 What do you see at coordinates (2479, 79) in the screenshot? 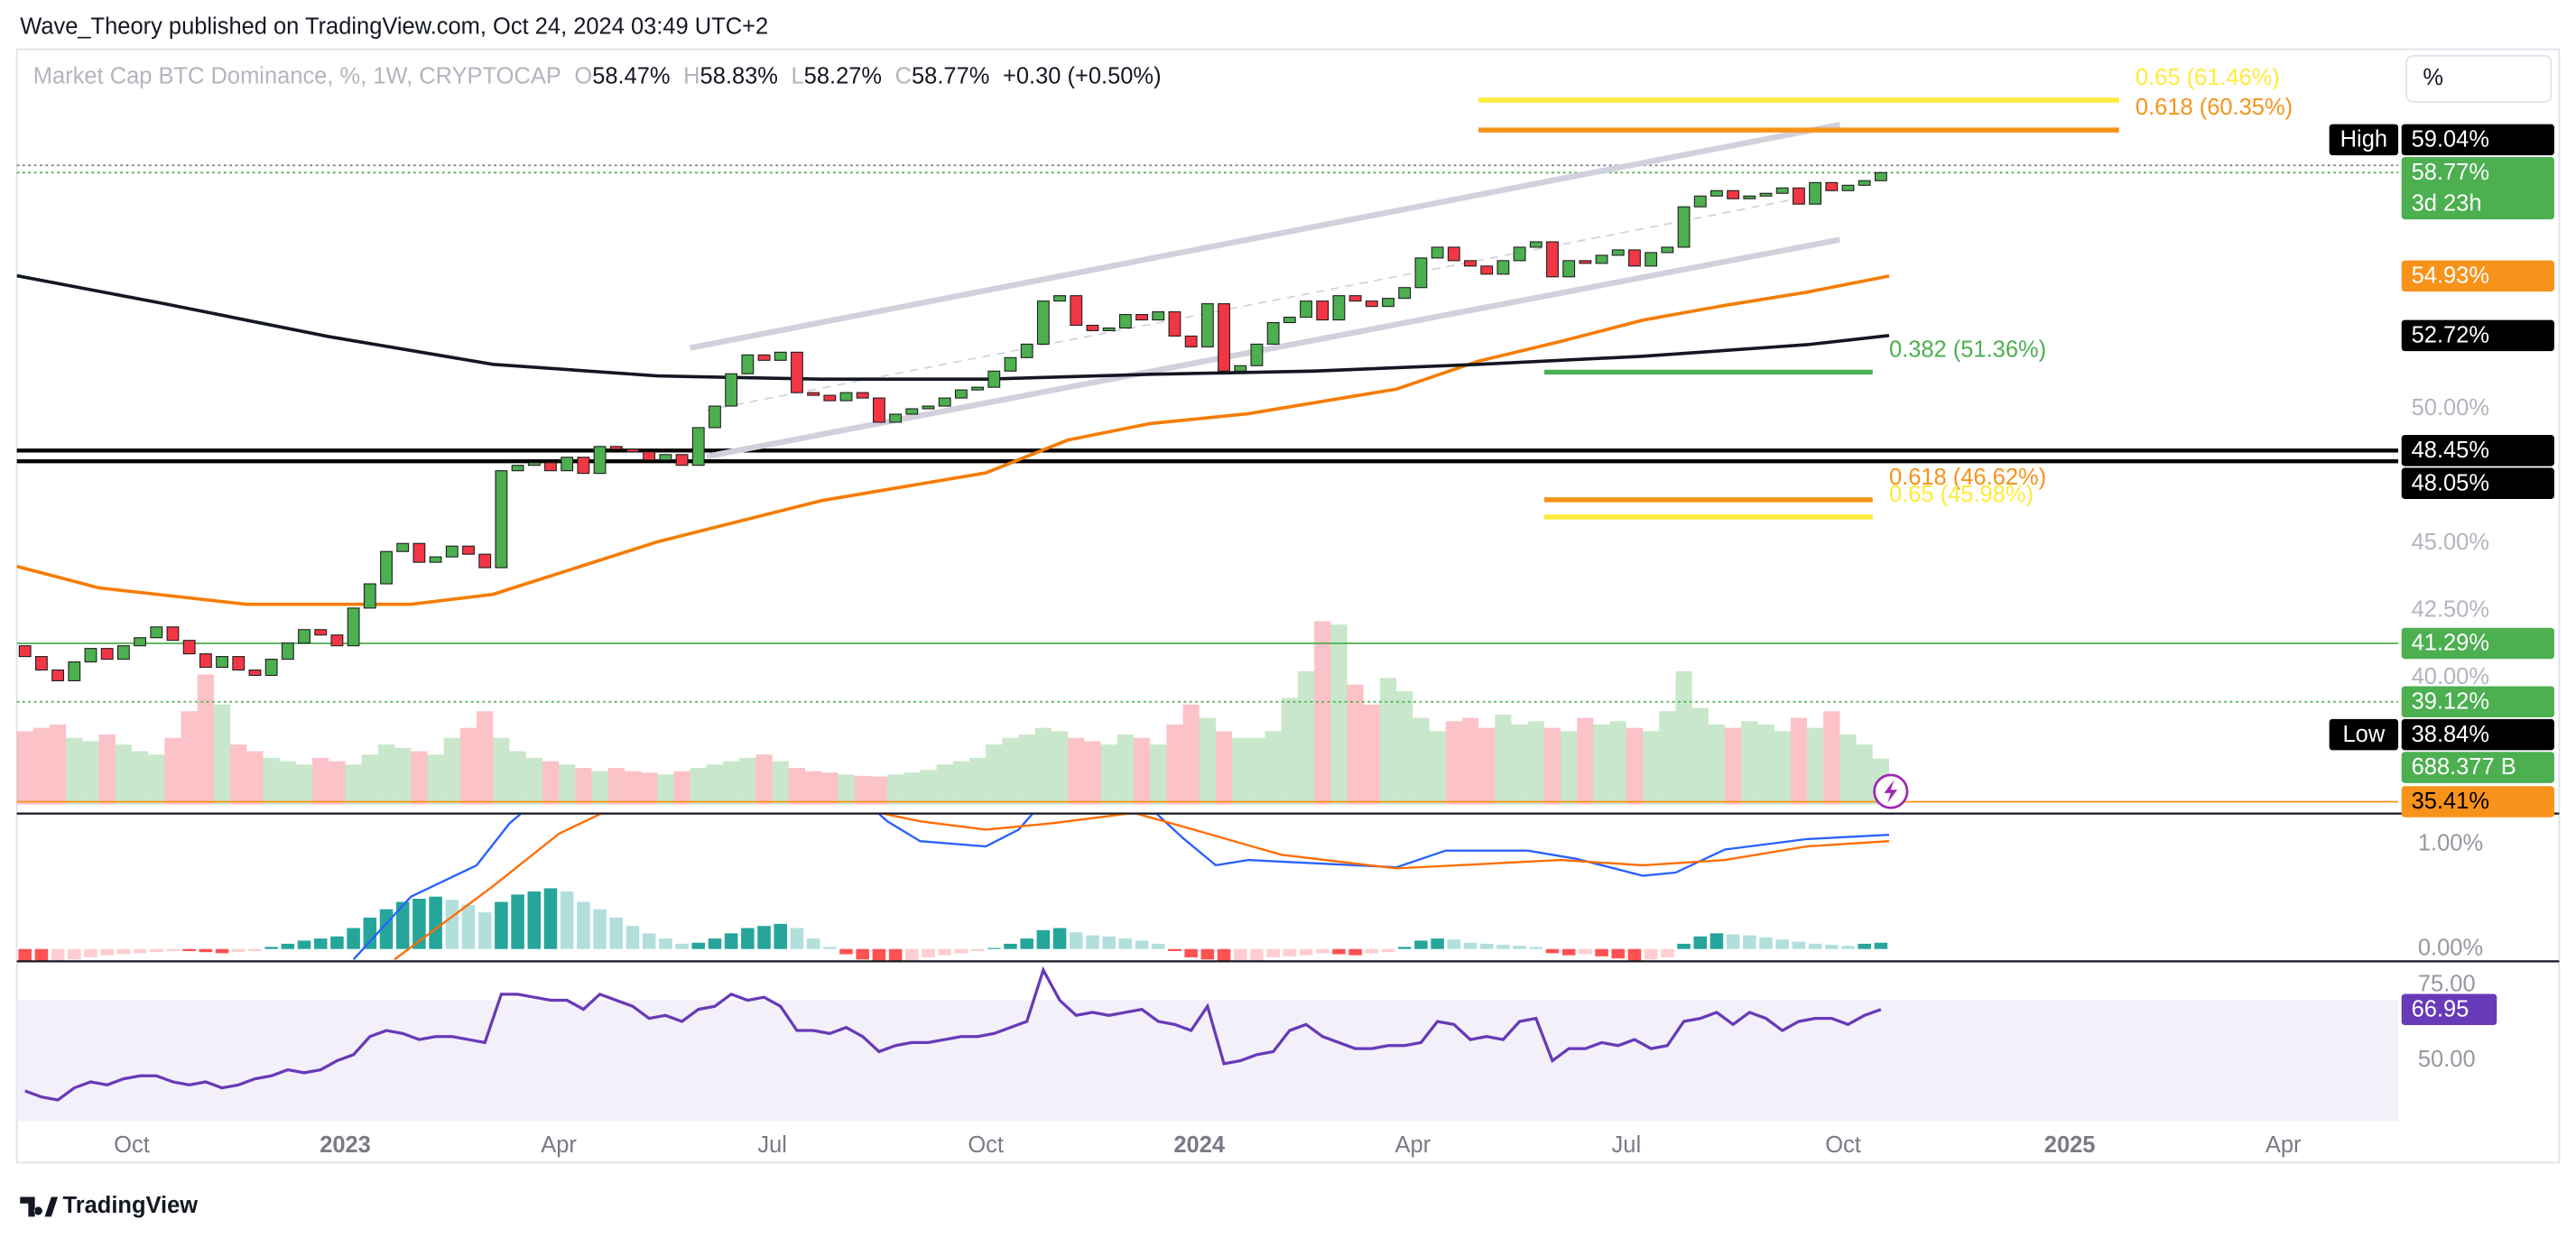
I see `scale-button` at bounding box center [2479, 79].